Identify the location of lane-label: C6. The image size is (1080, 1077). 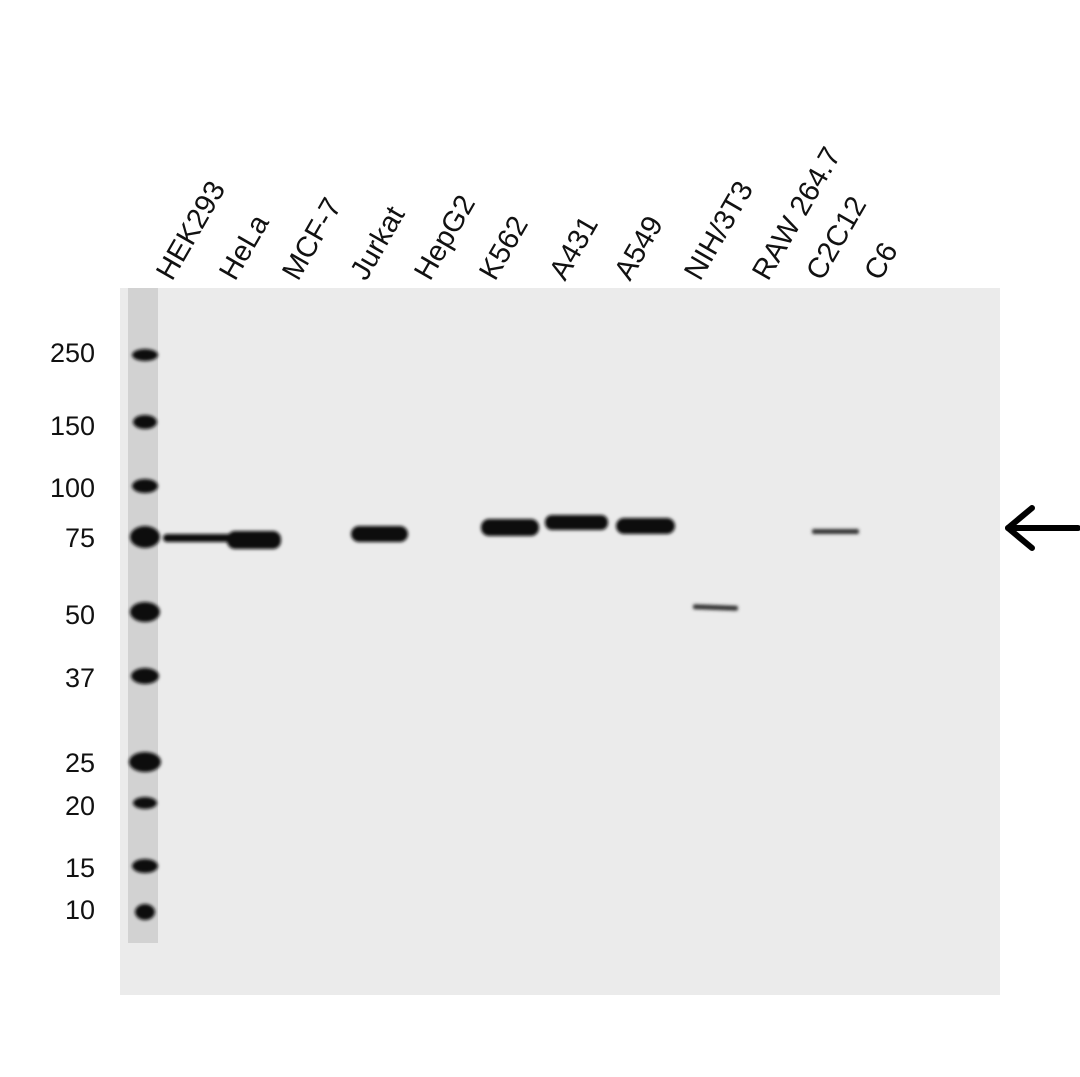
(881, 261).